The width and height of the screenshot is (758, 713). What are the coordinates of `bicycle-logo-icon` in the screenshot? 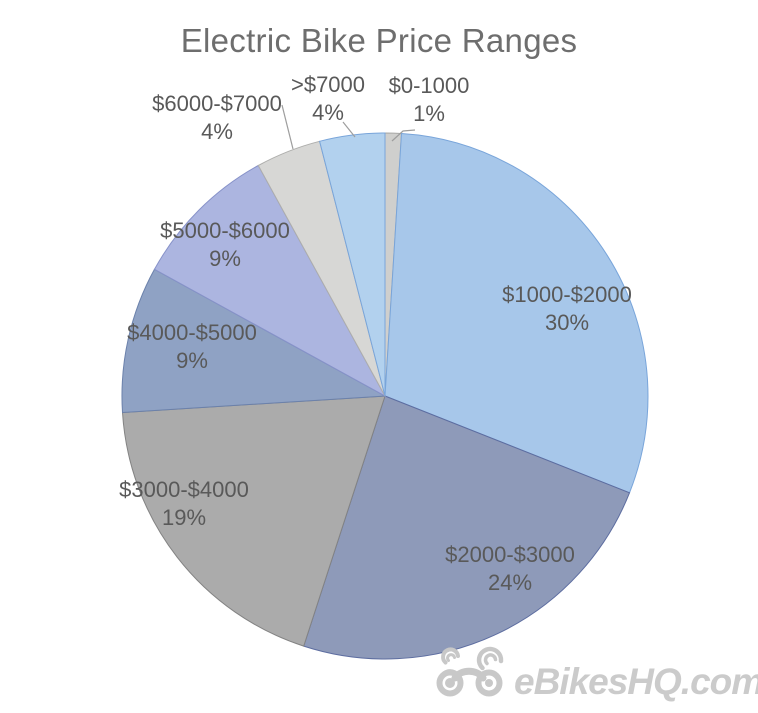 It's located at (470, 671).